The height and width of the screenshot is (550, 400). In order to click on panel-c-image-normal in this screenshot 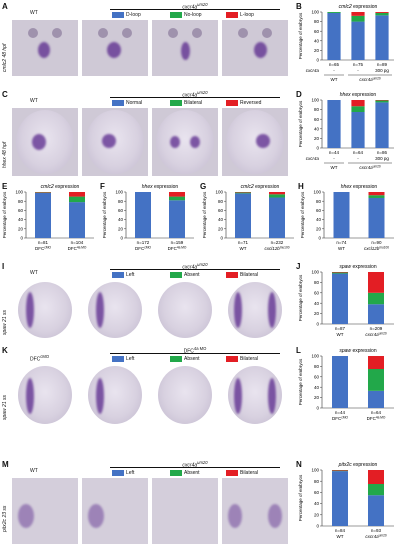, I will do `click(115, 142)`.